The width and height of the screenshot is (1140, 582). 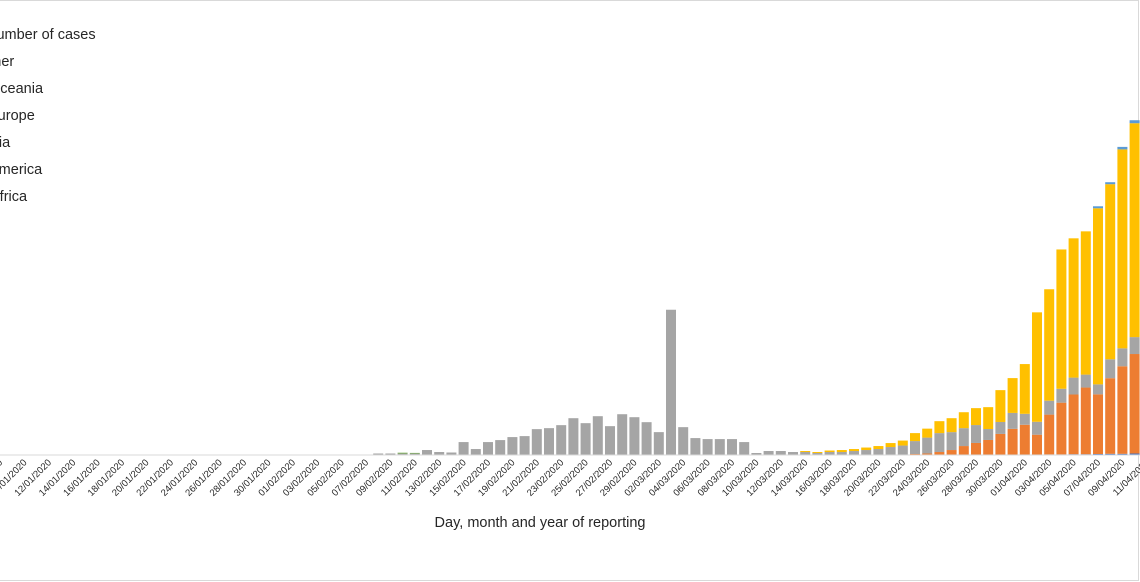 What do you see at coordinates (5, 143) in the screenshot?
I see `legend-entry-asia: Asia` at bounding box center [5, 143].